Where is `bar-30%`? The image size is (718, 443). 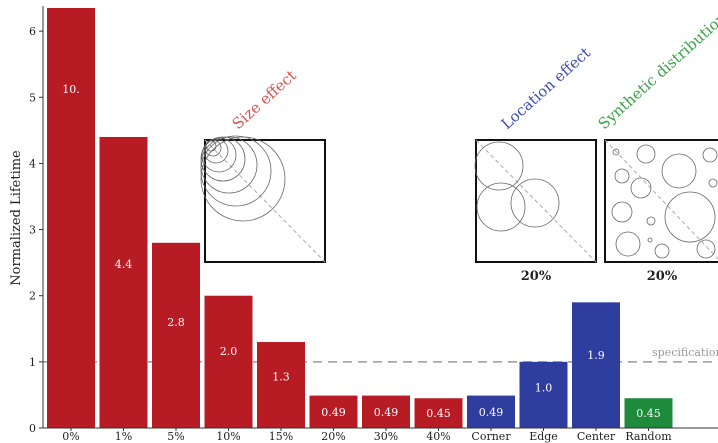
bar-30% is located at coordinates (386, 411).